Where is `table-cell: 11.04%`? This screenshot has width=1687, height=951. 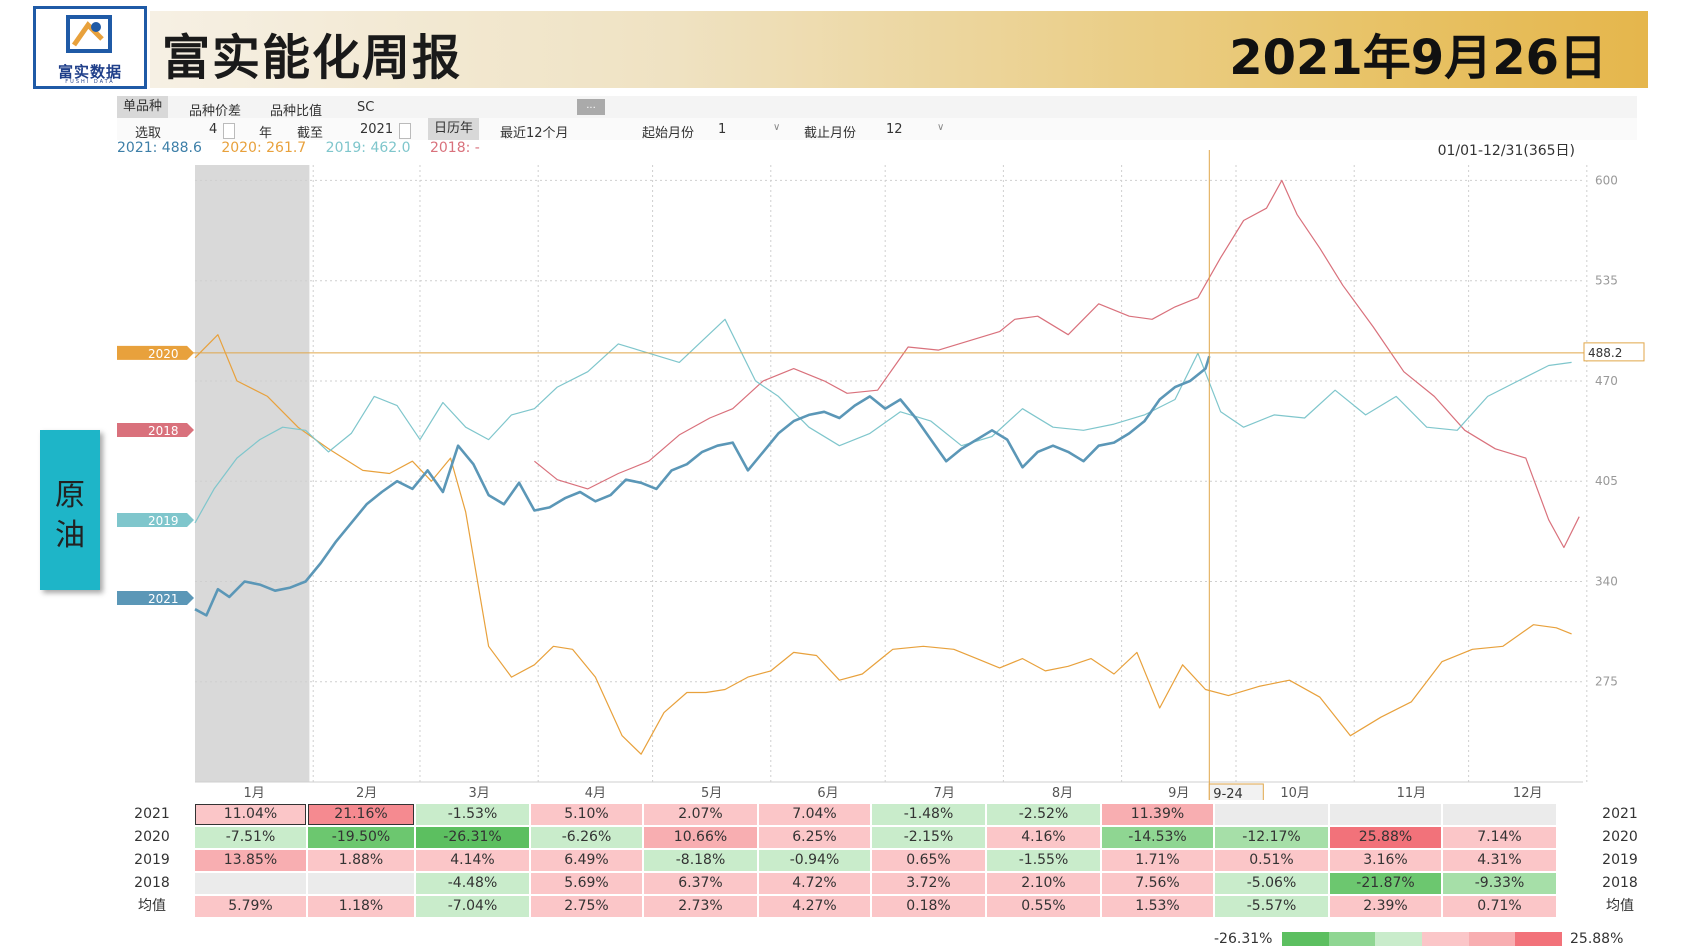 table-cell: 11.04% is located at coordinates (250, 814).